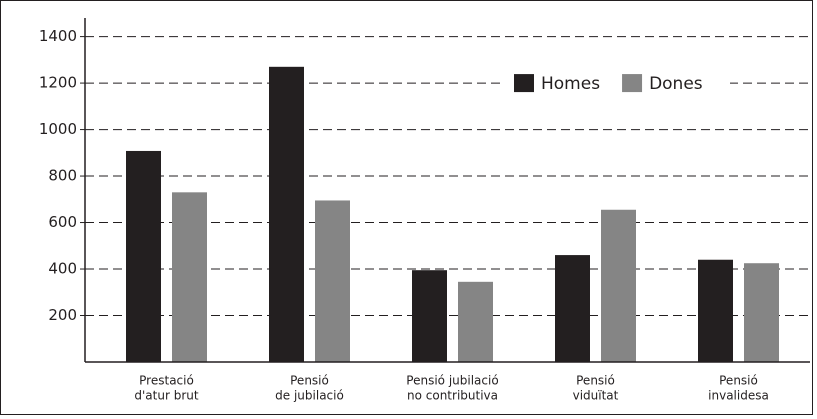 The height and width of the screenshot is (419, 817). Describe the element at coordinates (738, 396) in the screenshot. I see `x-tick-label: invalidesa` at that location.